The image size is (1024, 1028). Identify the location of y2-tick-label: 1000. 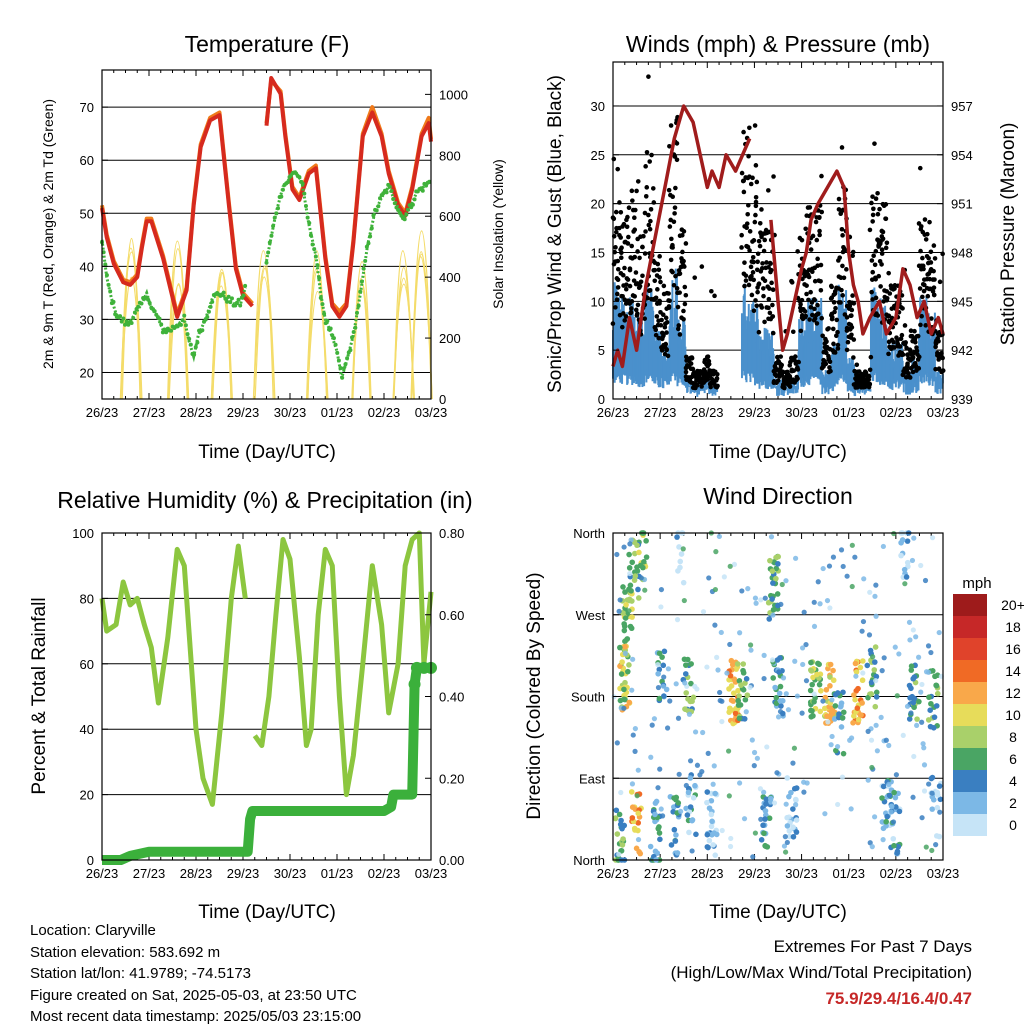
(453, 94).